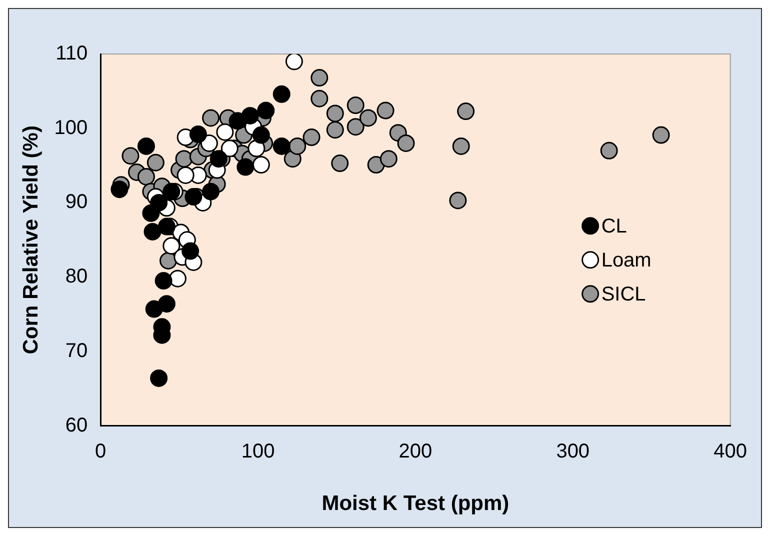  Describe the element at coordinates (573, 451) in the screenshot. I see `x-tick-label: 300` at that location.